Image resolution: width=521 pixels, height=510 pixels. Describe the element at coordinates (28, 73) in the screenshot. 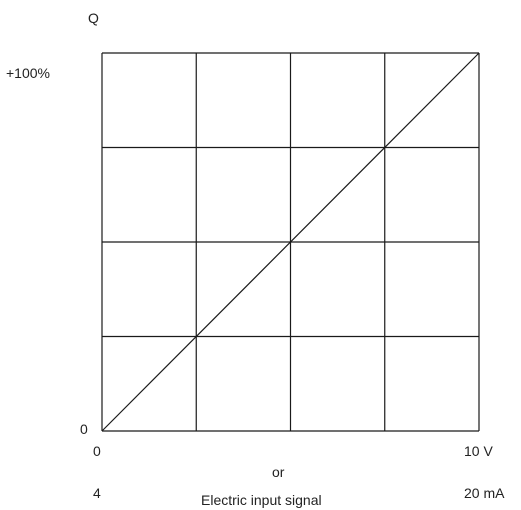

I see `y-tick-label-max: +100%` at that location.